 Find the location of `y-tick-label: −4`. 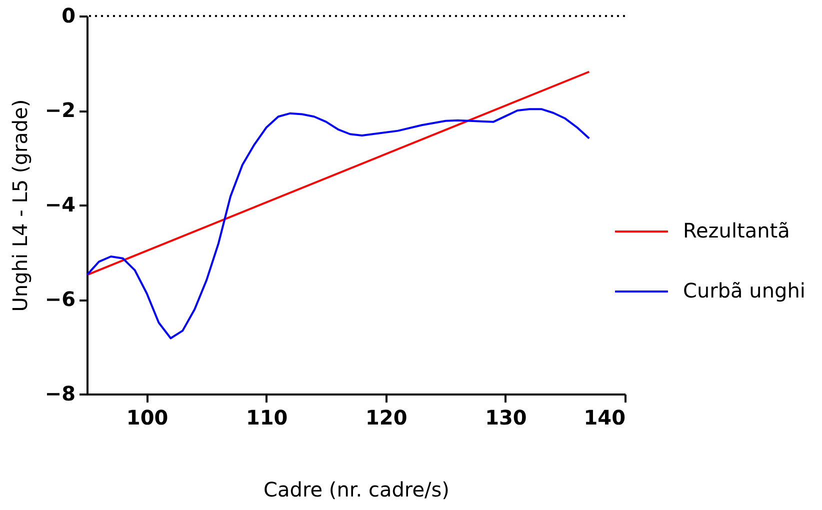

y-tick-label: −4 is located at coordinates (60, 204).